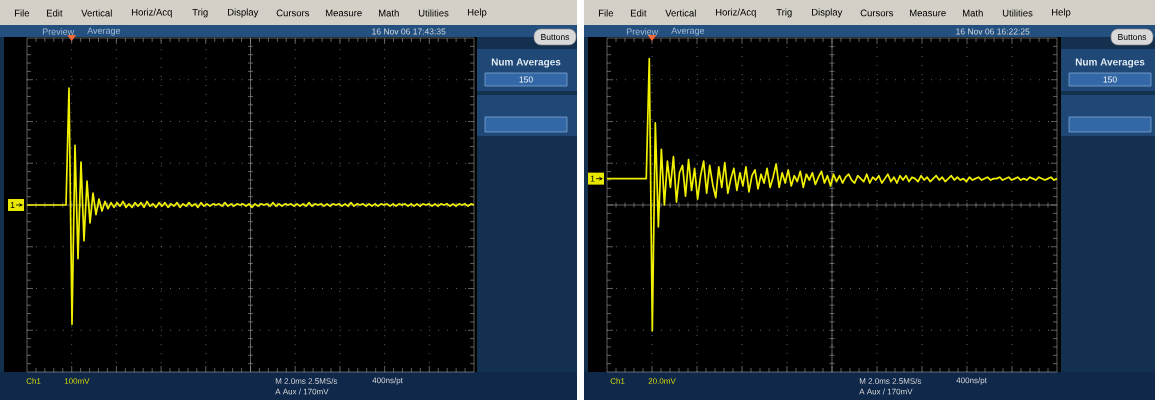  Describe the element at coordinates (77, 381) in the screenshot. I see `text: 100mV` at that location.